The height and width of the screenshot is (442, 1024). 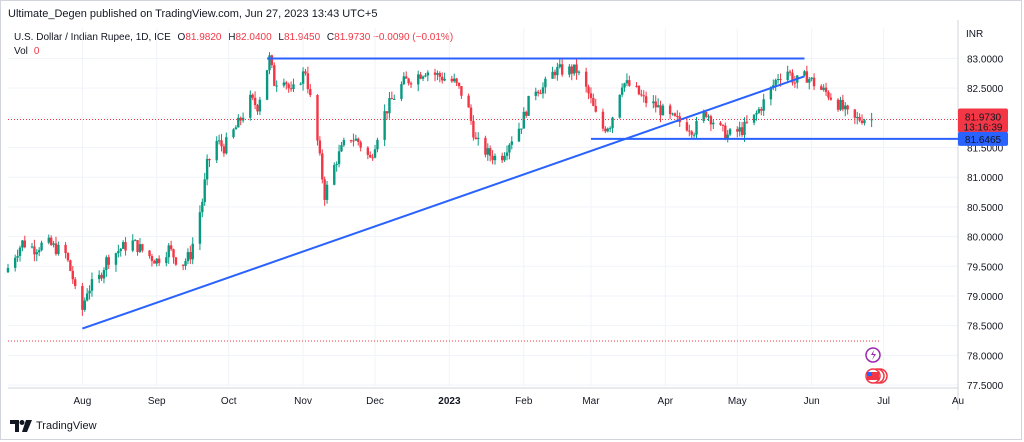 What do you see at coordinates (303, 401) in the screenshot?
I see `time-tick-label: Nov` at bounding box center [303, 401].